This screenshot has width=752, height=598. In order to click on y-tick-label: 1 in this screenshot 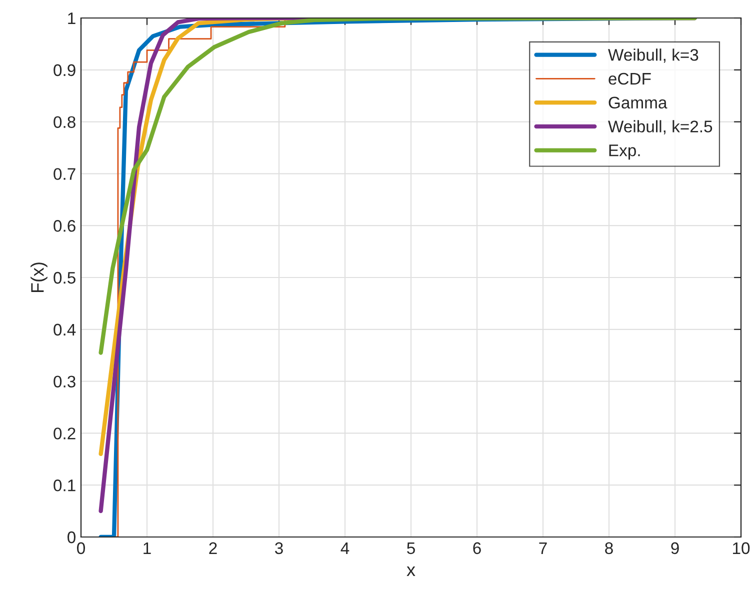, I will do `click(72, 18)`.